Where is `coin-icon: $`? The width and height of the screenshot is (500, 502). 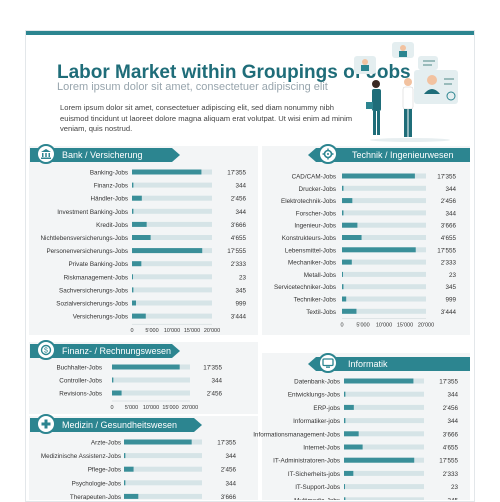
coin-icon: $ is located at coordinates (46, 350).